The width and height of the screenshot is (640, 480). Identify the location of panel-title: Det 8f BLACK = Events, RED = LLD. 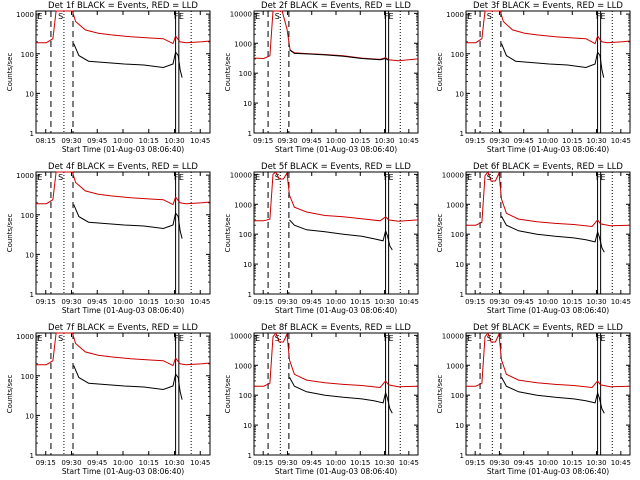
(336, 328).